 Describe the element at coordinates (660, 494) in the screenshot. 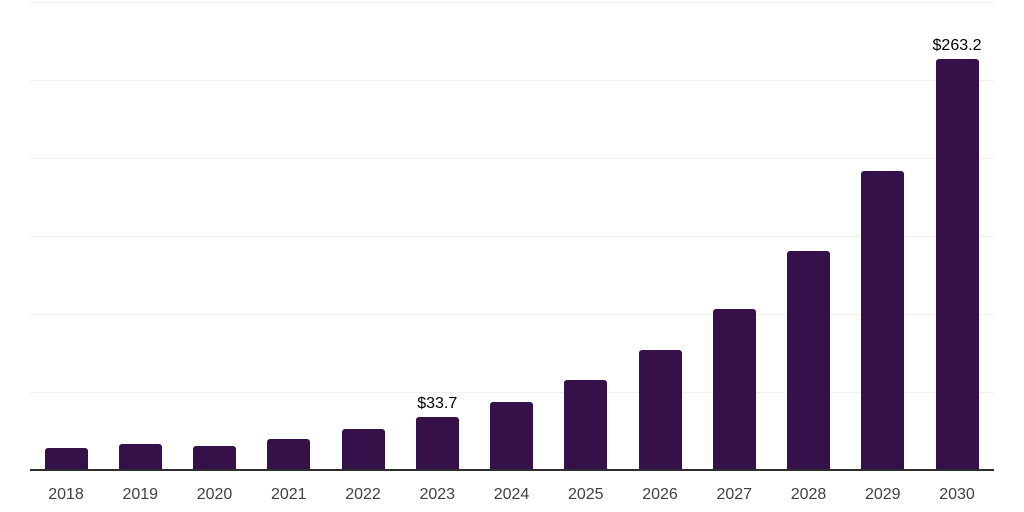

I see `x-tick-label-2026: 2026` at that location.